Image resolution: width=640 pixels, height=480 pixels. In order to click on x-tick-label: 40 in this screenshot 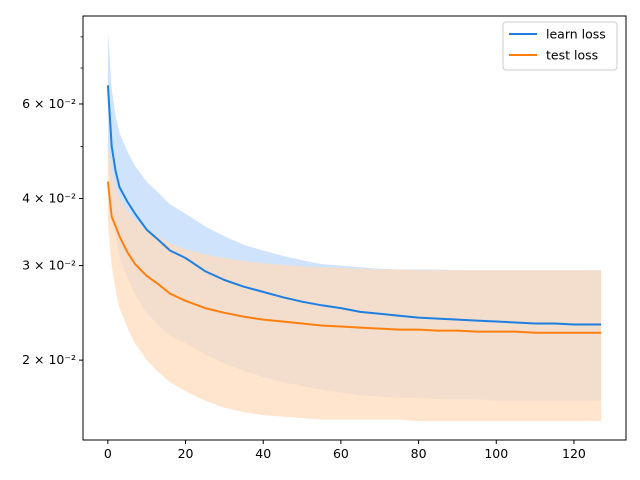, I will do `click(263, 453)`.